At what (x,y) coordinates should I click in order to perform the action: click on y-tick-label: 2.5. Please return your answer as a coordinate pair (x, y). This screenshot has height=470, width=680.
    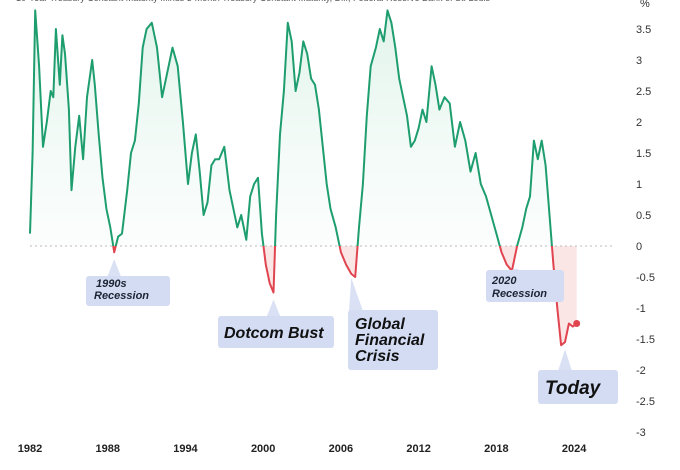
    Looking at the image, I should click on (643, 92).